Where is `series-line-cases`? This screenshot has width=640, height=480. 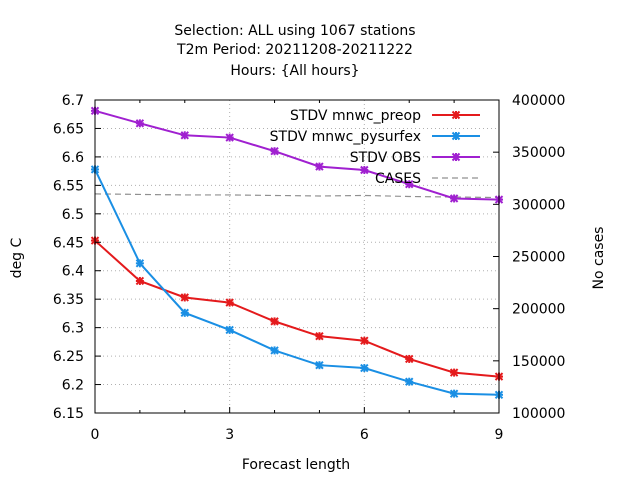
series-line-cases is located at coordinates (297, 196).